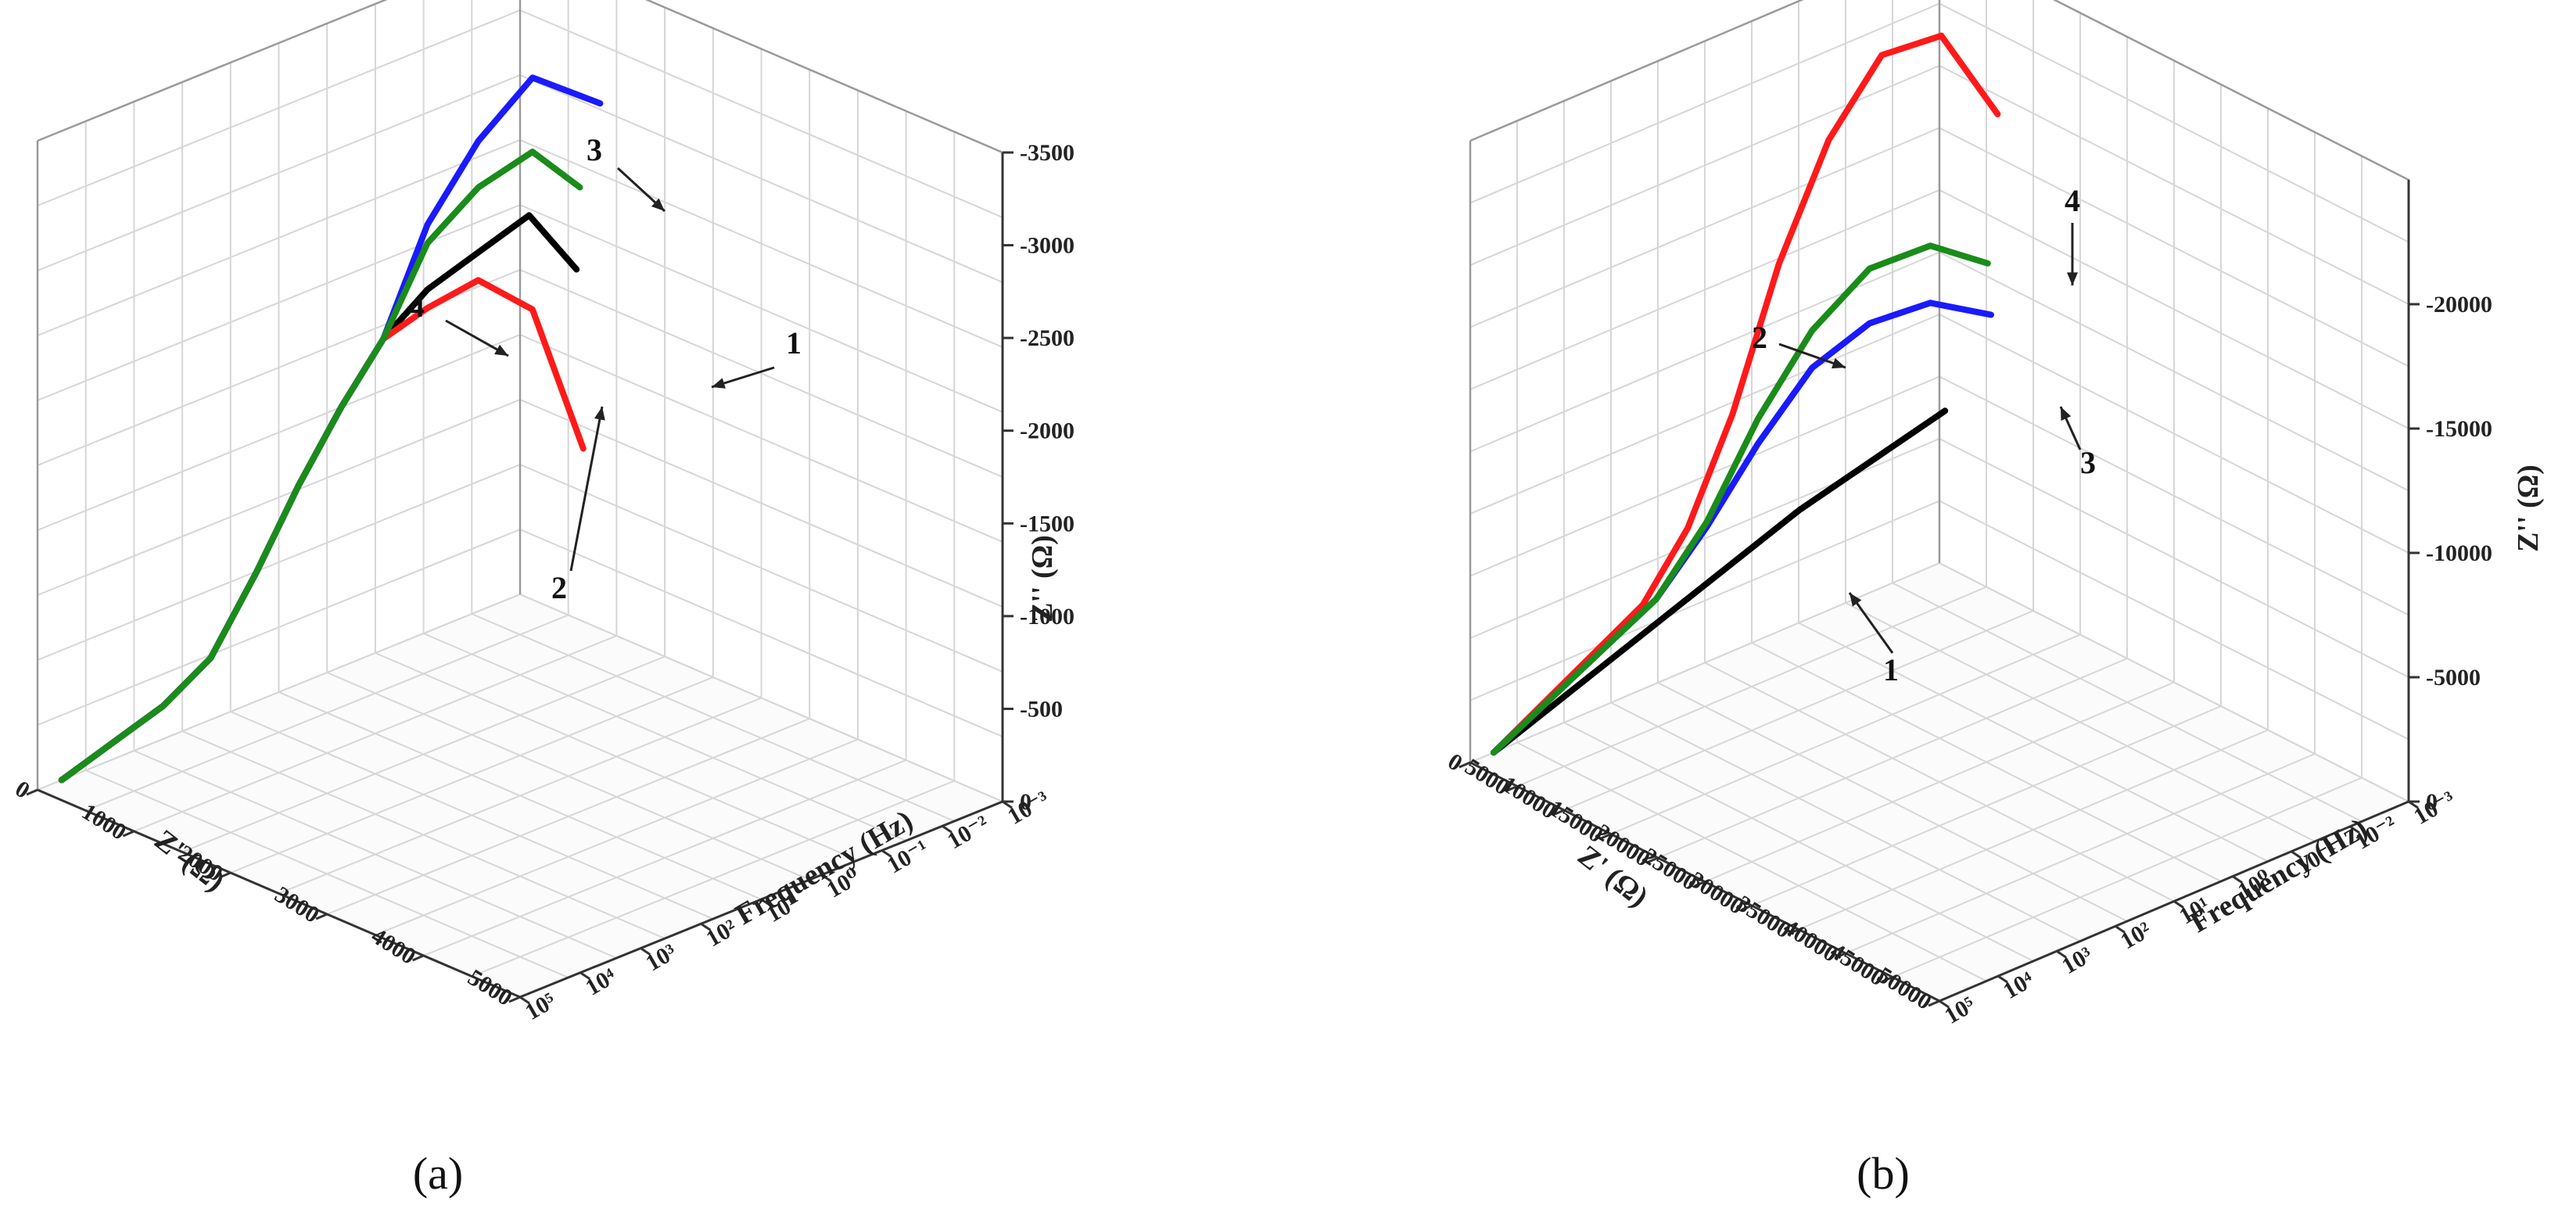 This screenshot has width=2576, height=1227. What do you see at coordinates (2453, 678) in the screenshot?
I see `z-tick-label: -5000` at bounding box center [2453, 678].